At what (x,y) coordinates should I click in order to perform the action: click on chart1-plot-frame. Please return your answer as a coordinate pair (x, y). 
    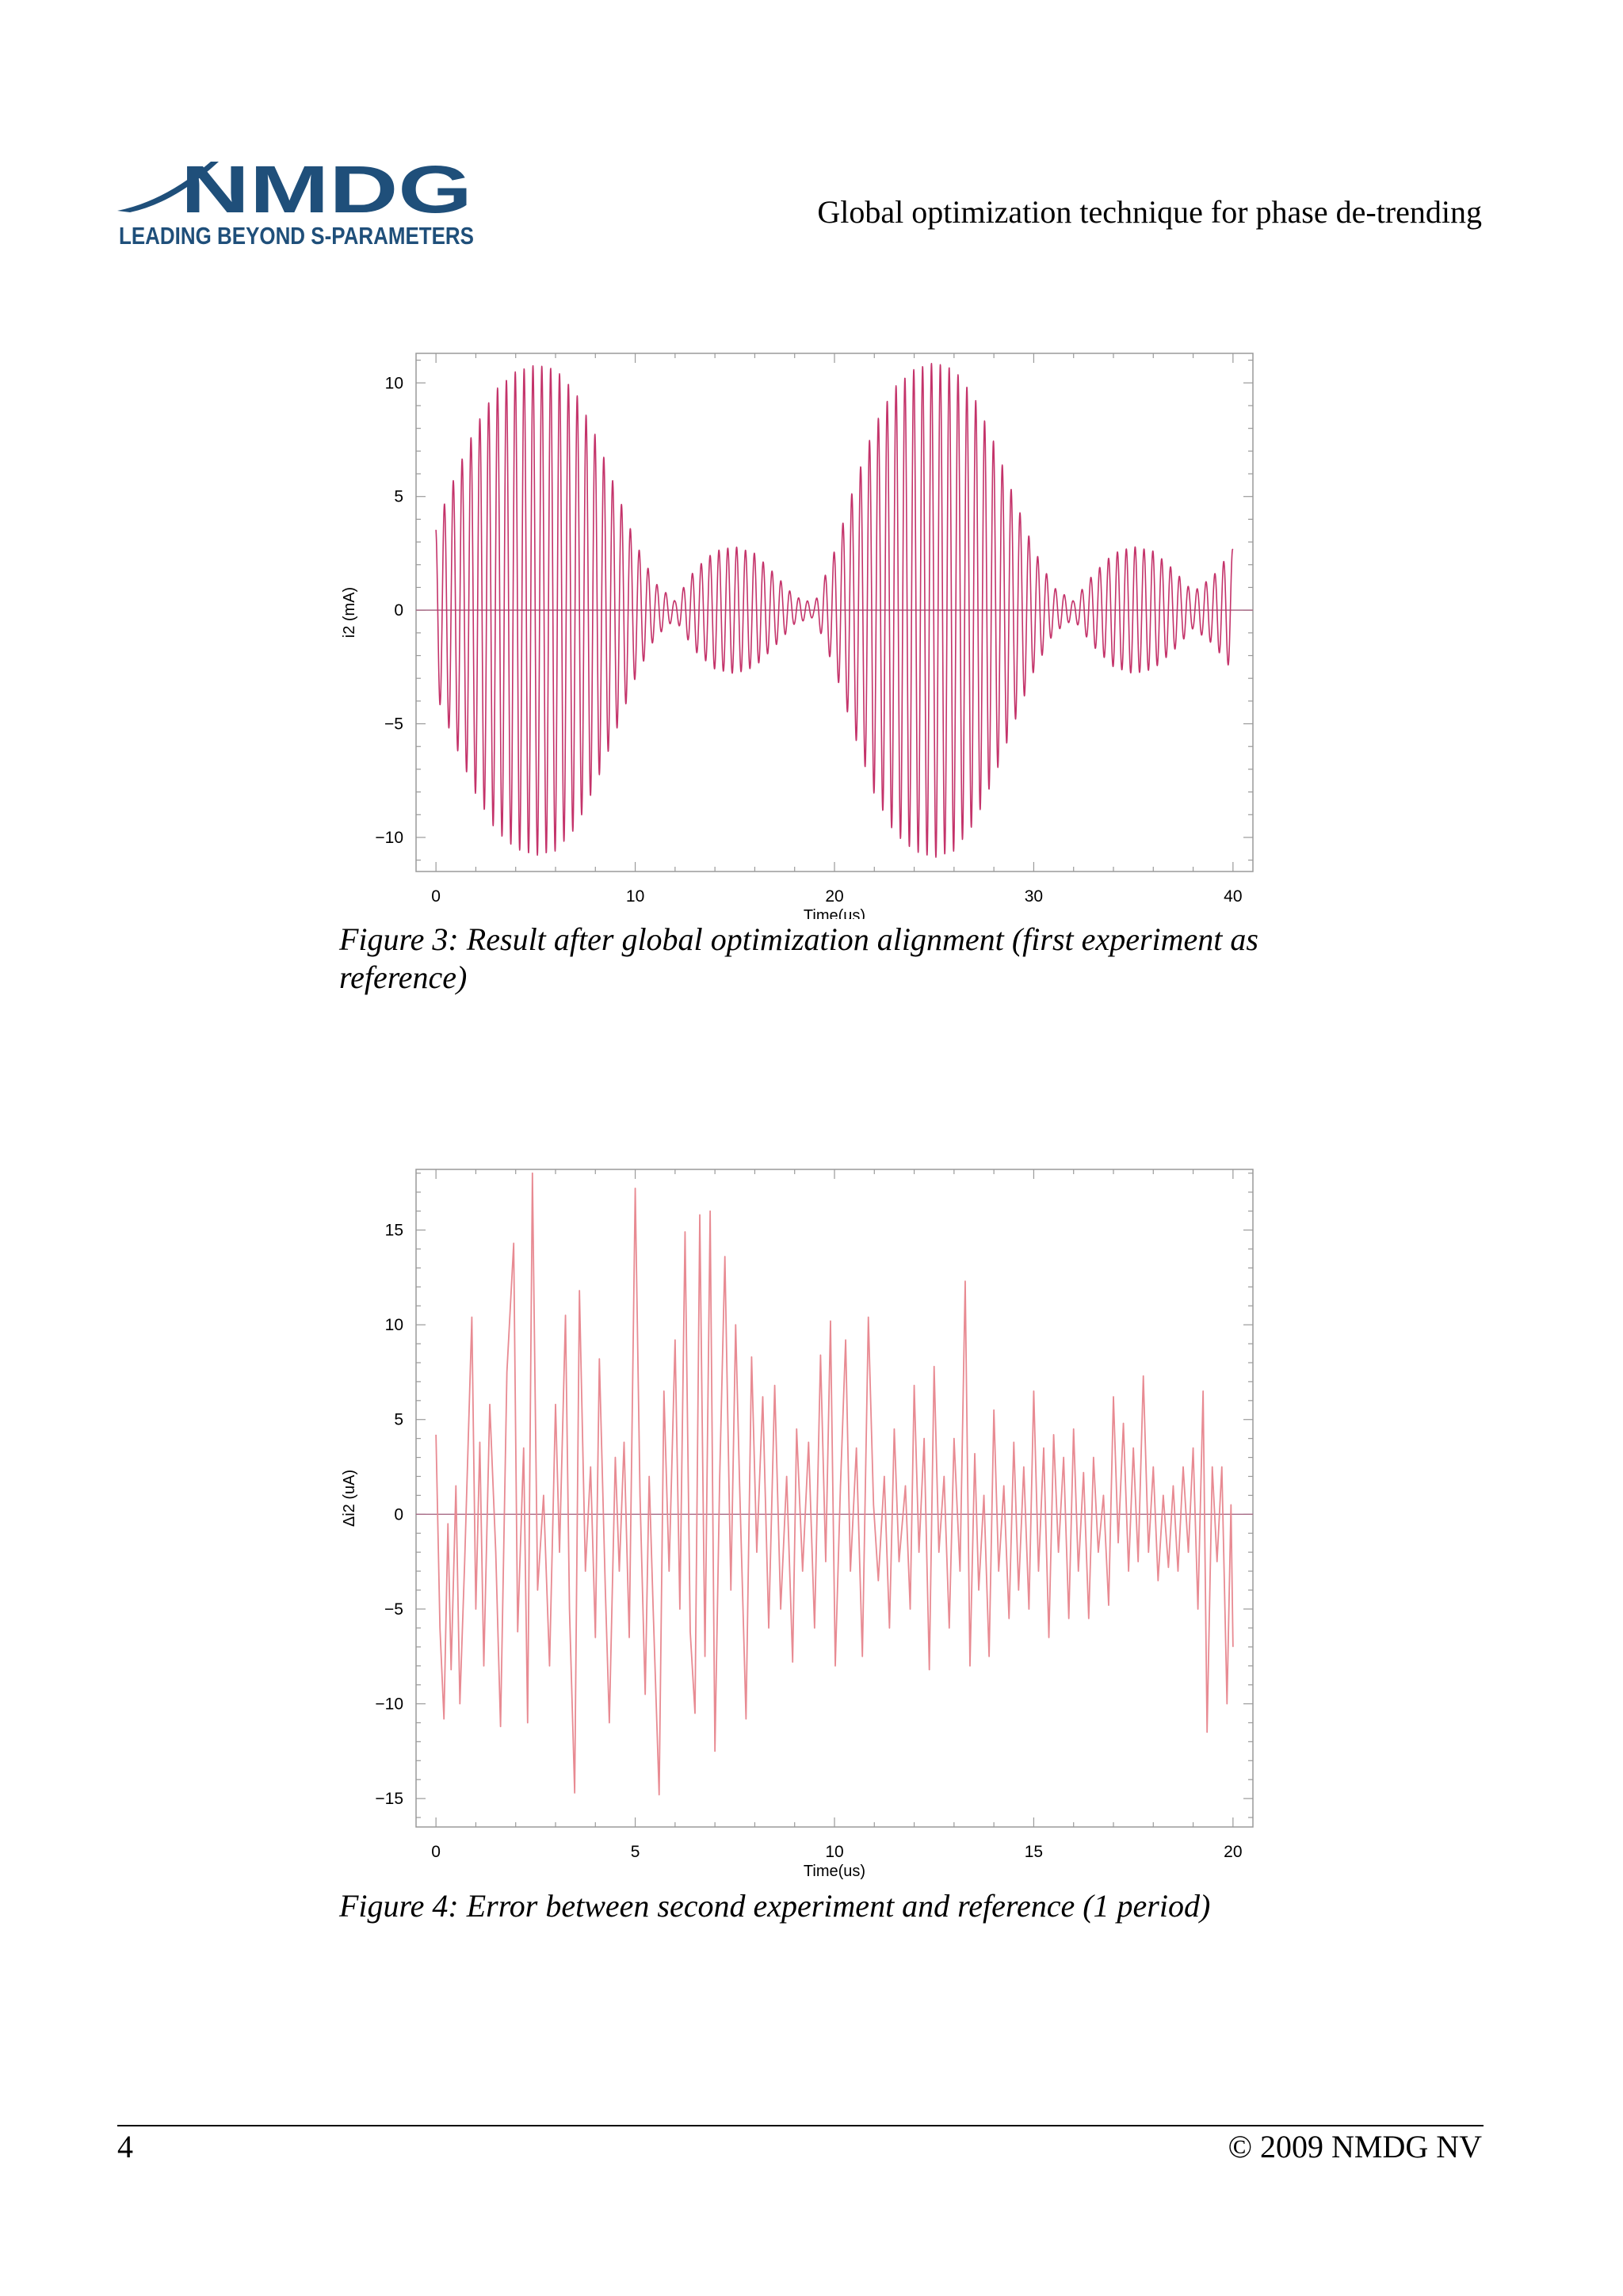
    Looking at the image, I should click on (834, 612).